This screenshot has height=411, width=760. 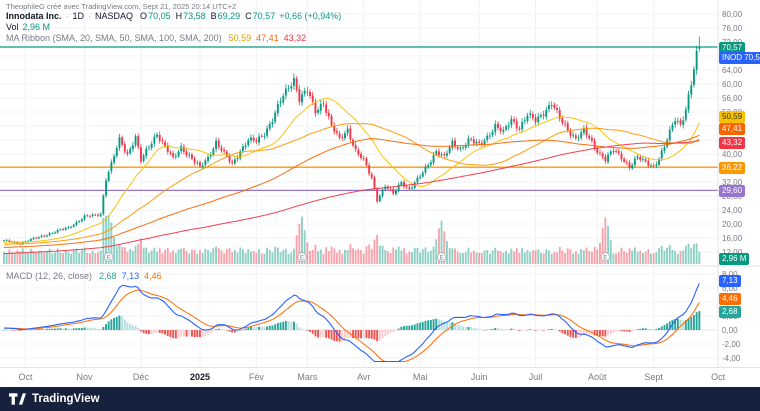 I want to click on macd-axis-label: -2,00, so click(x=731, y=344).